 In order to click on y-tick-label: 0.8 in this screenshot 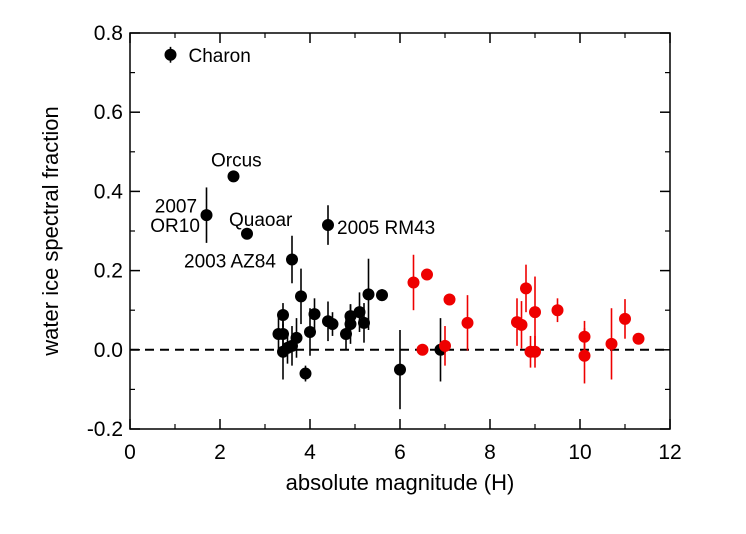, I will do `click(108, 33)`.